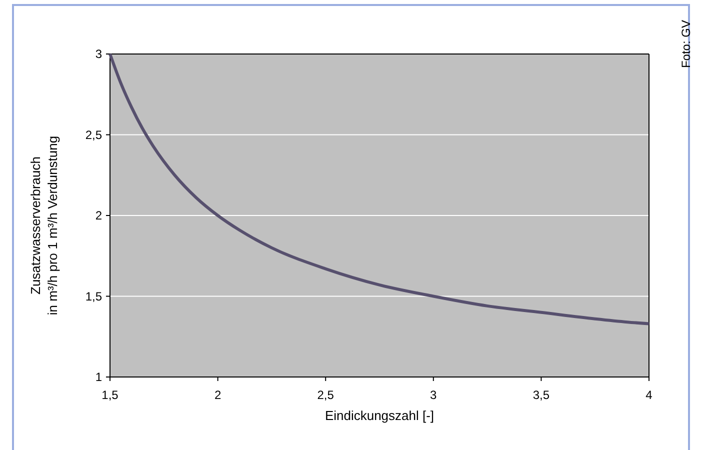 This screenshot has width=702, height=450. What do you see at coordinates (98, 377) in the screenshot?
I see `y-tick-label: 1` at bounding box center [98, 377].